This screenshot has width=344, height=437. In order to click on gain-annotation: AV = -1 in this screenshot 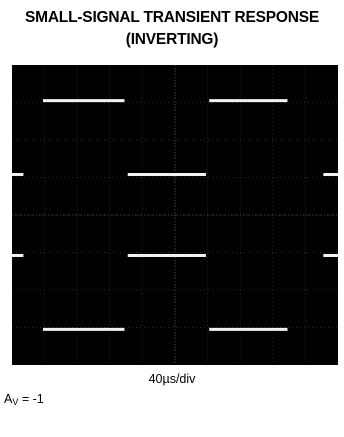, I will do `click(24, 399)`.